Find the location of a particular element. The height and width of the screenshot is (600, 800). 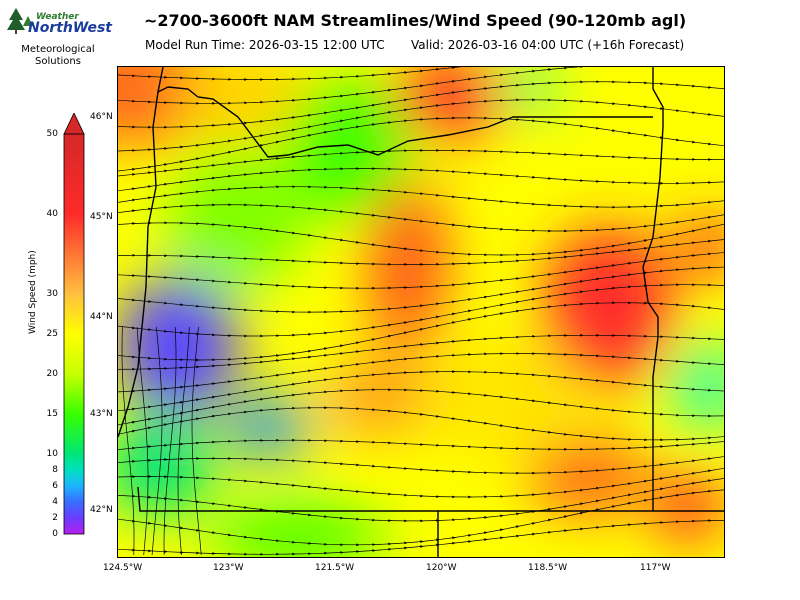

lat-label-46: 46°N is located at coordinates (101, 117).